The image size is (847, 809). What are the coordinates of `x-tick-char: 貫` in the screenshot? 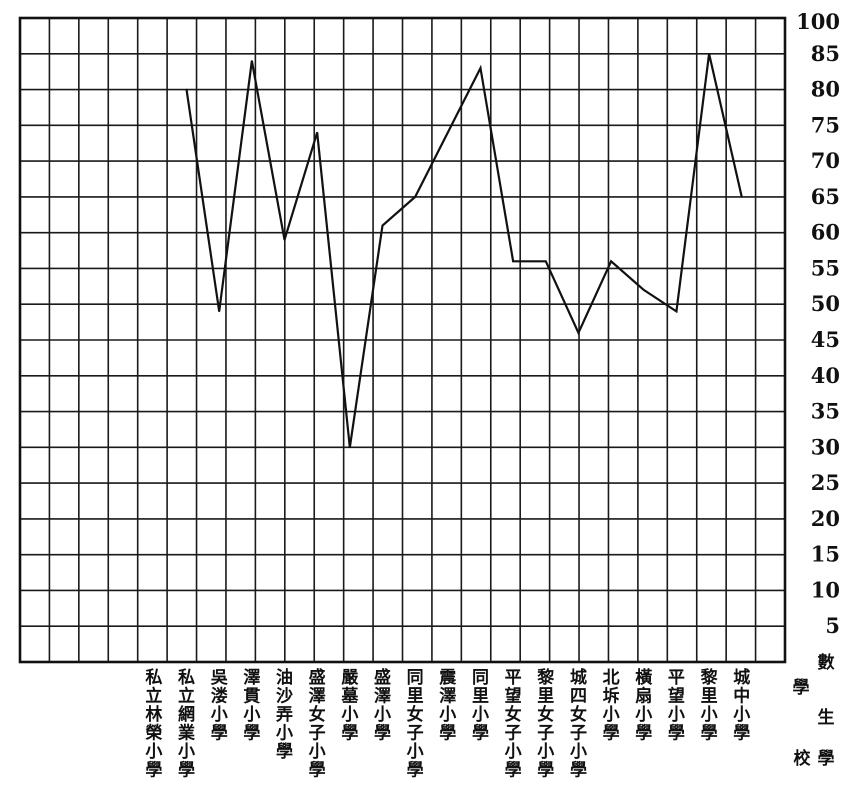 It's located at (251, 697).